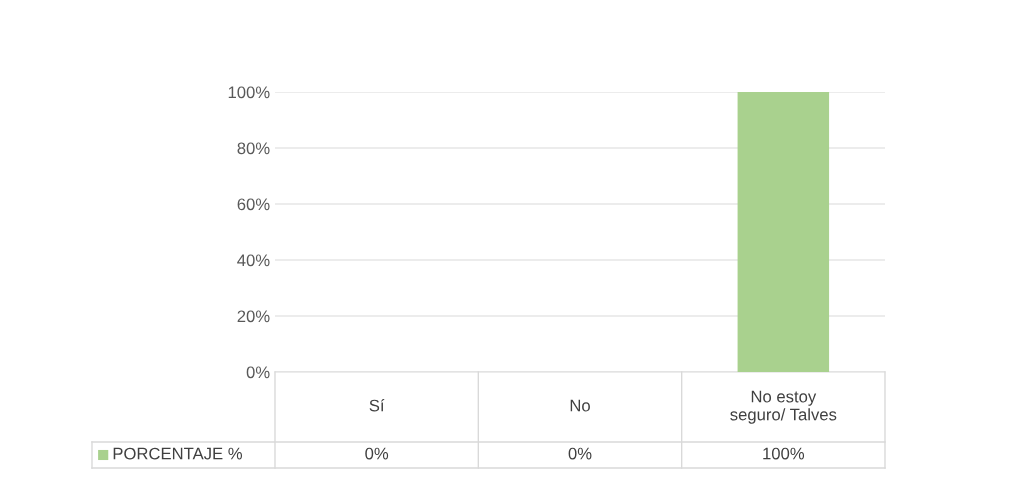  I want to click on y-tick-label: 80%, so click(253, 148).